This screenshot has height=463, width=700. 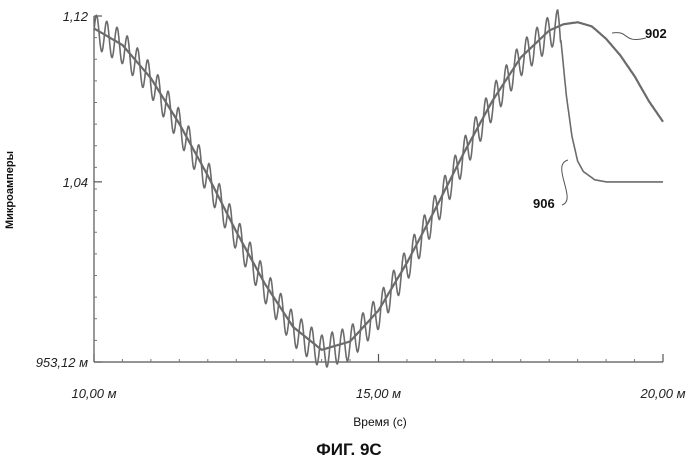 I want to click on figure-caption: ФИГ. 9C, so click(x=348, y=449).